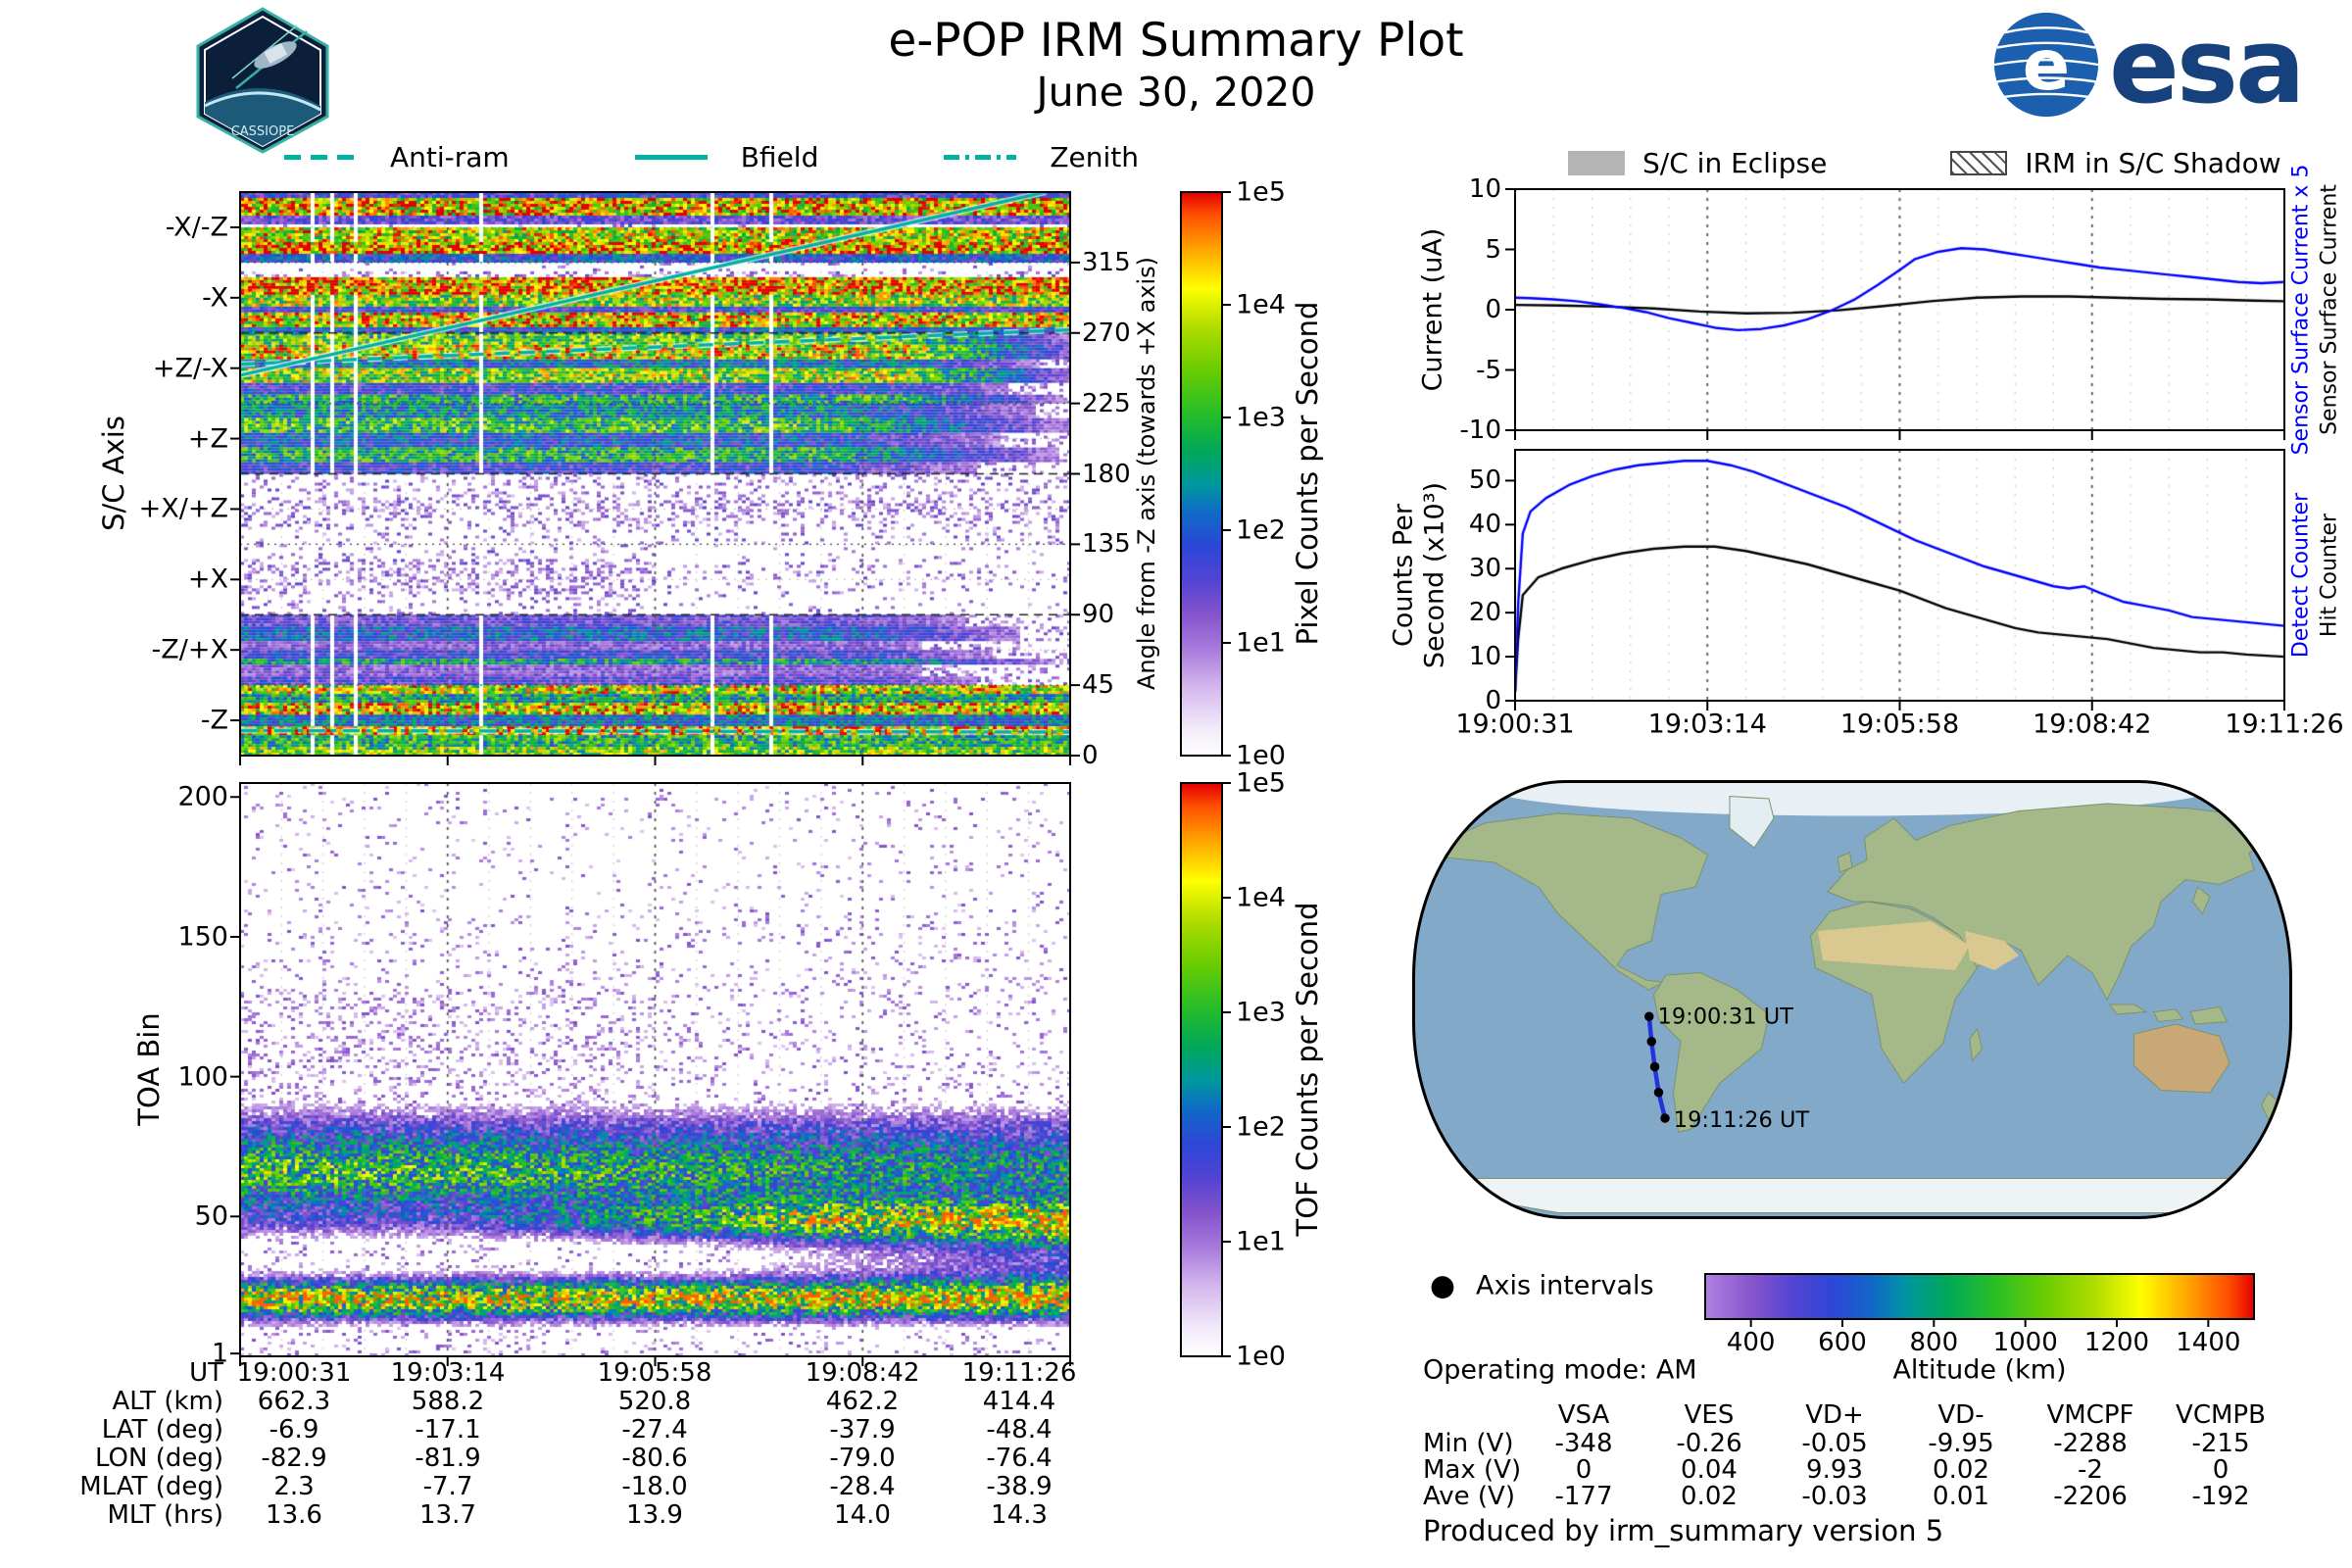 The width and height of the screenshot is (2352, 1568). I want to click on eclipse-swatch-icon, so click(1596, 163).